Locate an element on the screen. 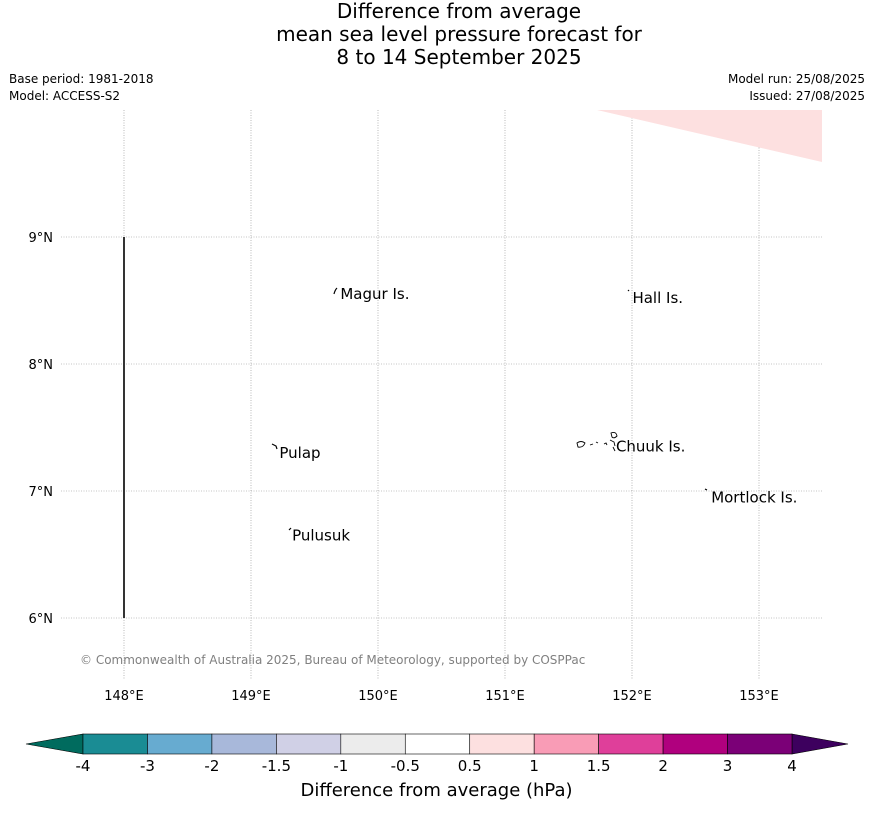 Image resolution: width=873 pixels, height=816 pixels. island-outlines is located at coordinates (489, 409).